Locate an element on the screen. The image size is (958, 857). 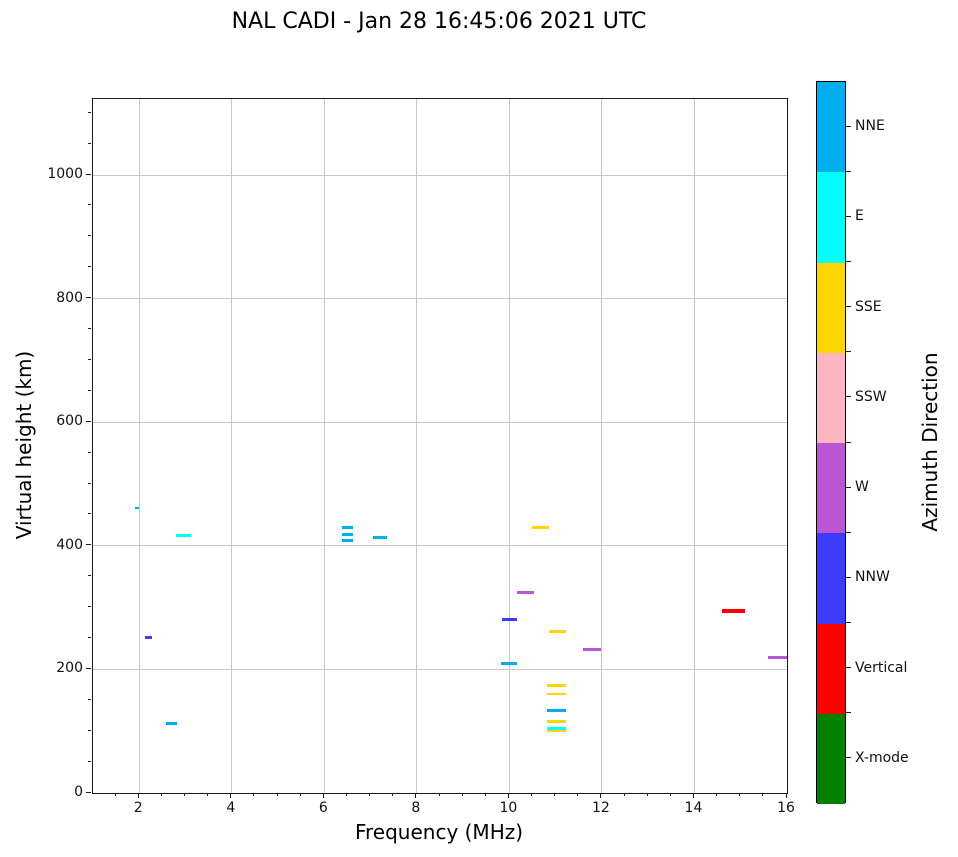
colorbar-segment-nnw is located at coordinates (831, 578).